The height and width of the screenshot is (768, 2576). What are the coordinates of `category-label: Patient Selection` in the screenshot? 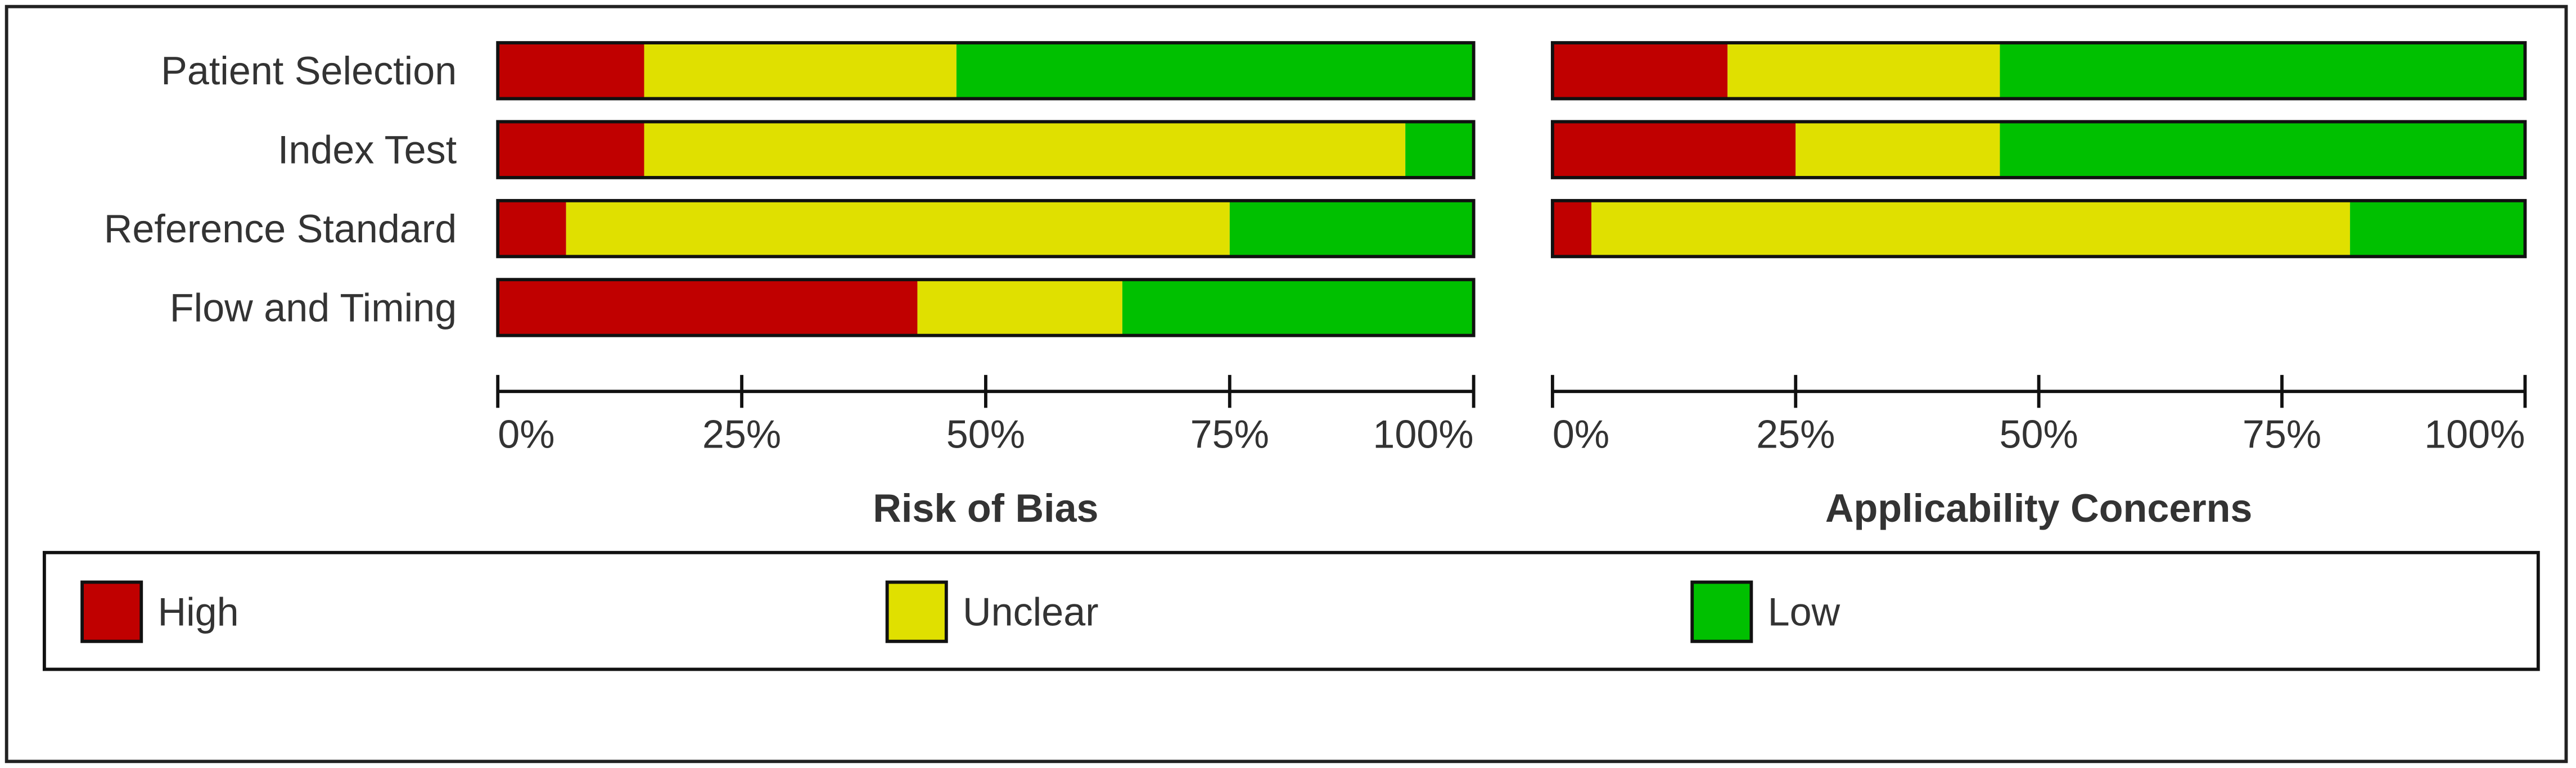 It's located at (309, 70).